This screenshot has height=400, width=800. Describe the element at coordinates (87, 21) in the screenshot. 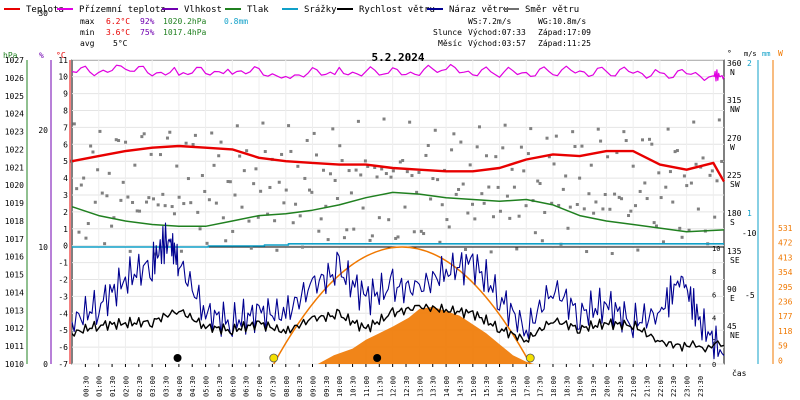

I see `stat-label: max` at that location.